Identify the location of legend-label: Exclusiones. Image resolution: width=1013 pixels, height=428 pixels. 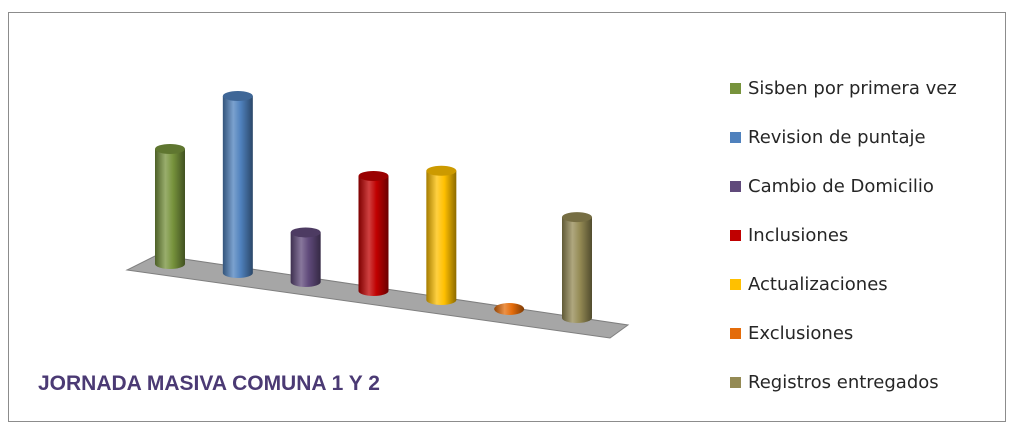
(801, 333).